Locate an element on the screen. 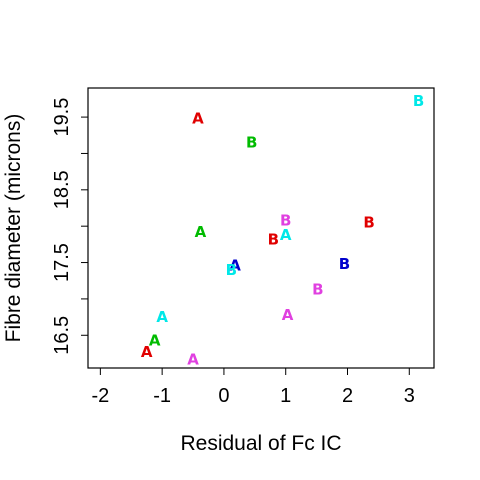 Image resolution: width=480 pixels, height=480 pixels. y-axis: 16.5 17.5 18.5 19.5 is located at coordinates (69, 226).